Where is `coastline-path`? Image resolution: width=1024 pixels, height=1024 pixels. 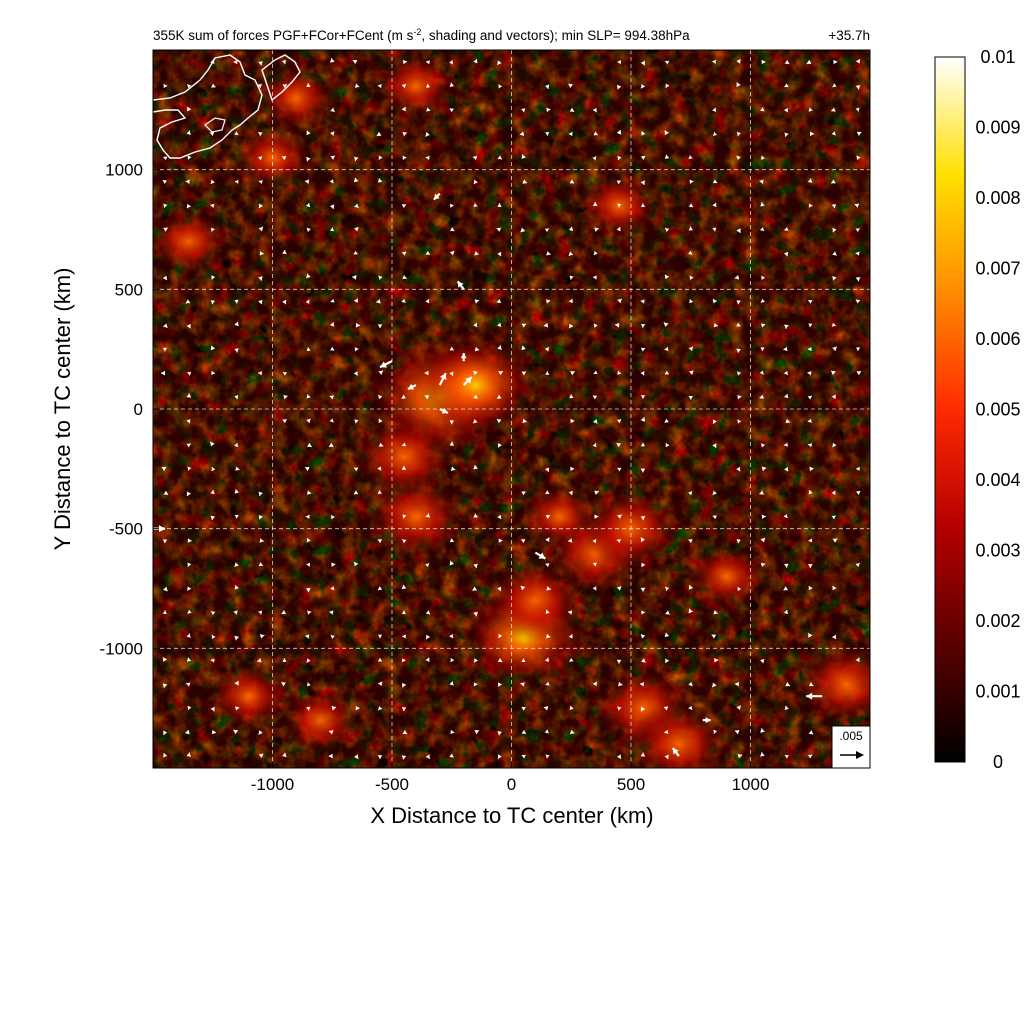
coastline-path is located at coordinates (208, 106).